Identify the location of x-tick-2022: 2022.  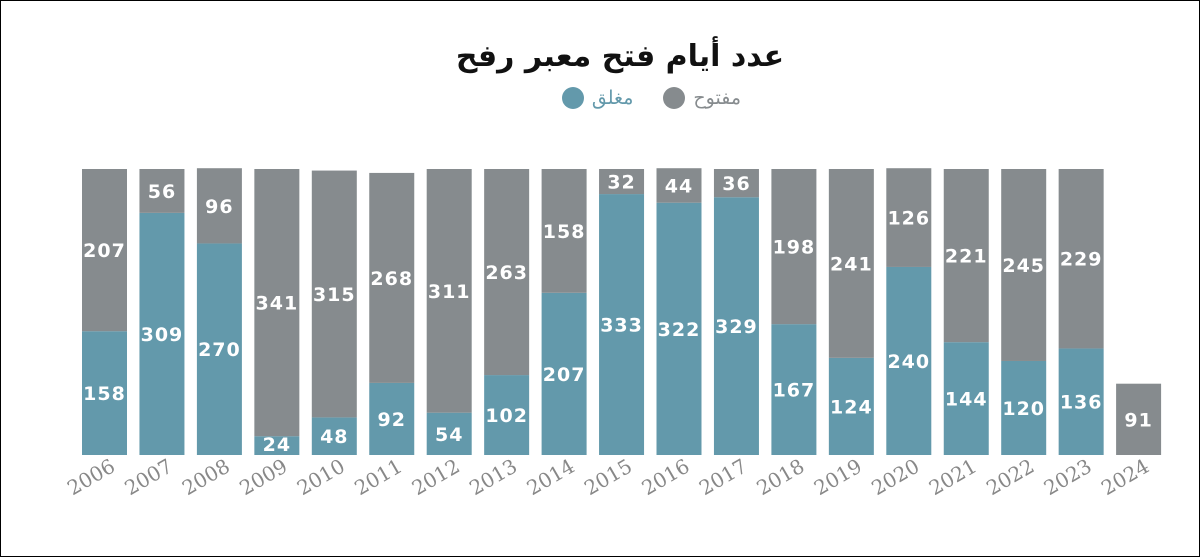
(1010, 477).